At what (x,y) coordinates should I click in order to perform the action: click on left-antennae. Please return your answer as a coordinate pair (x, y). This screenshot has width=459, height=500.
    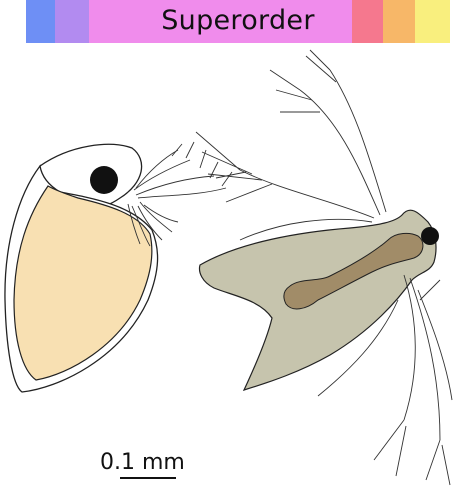
    Looking at the image, I should click on (180, 194).